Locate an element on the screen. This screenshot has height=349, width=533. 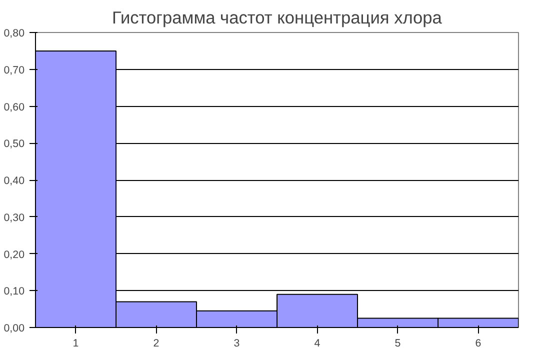
x-tick-label: 5 is located at coordinates (397, 343).